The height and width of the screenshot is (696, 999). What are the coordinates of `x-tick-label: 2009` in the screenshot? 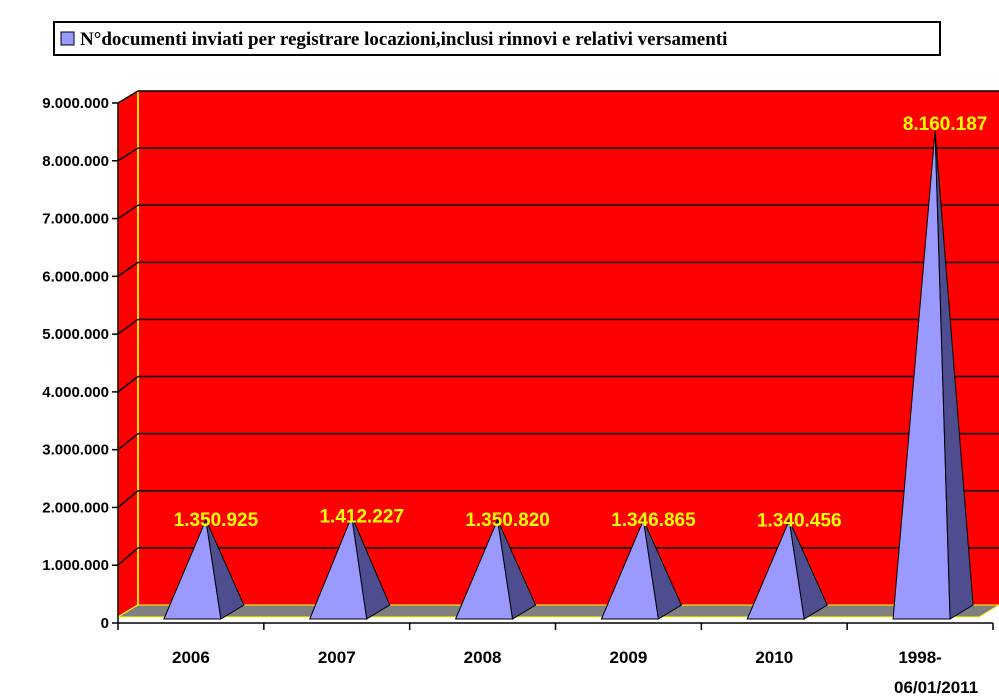 It's located at (629, 657).